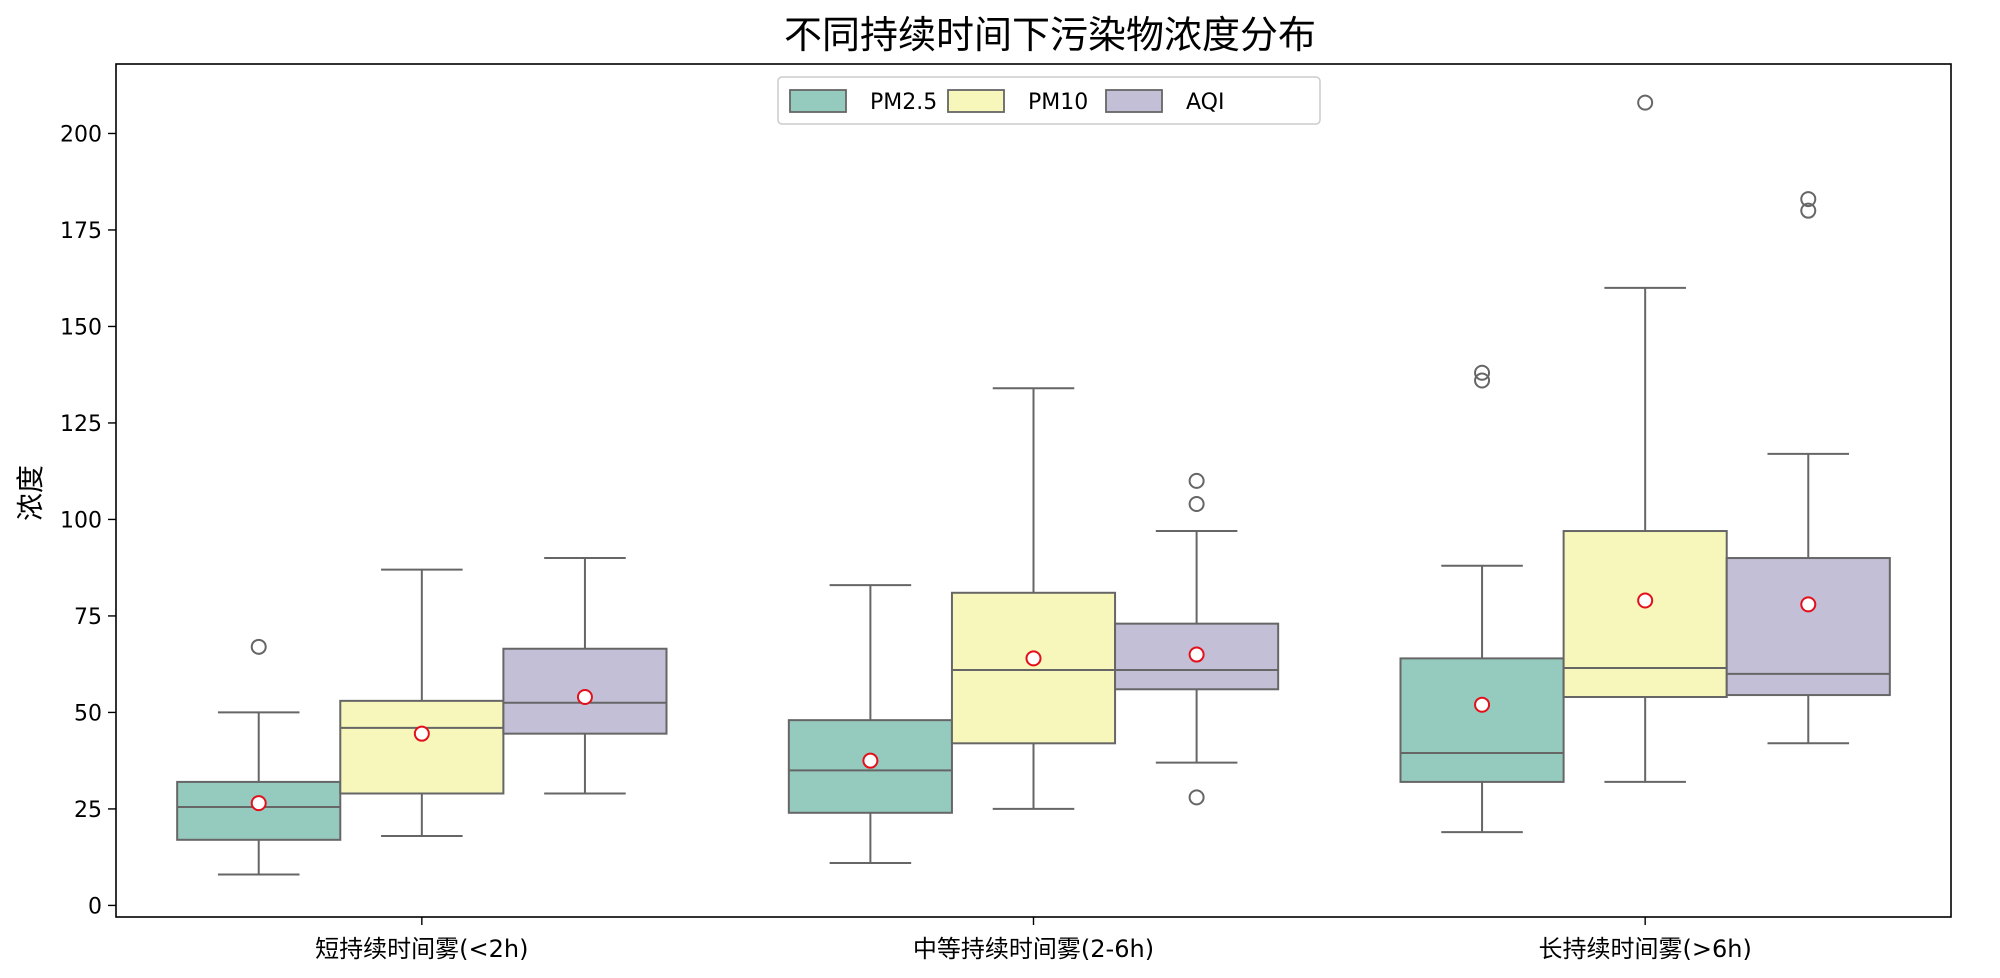 Image resolution: width=2000 pixels, height=978 pixels. I want to click on x-tick-label: 中等持续时间雾(2-6h), so click(1033, 949).